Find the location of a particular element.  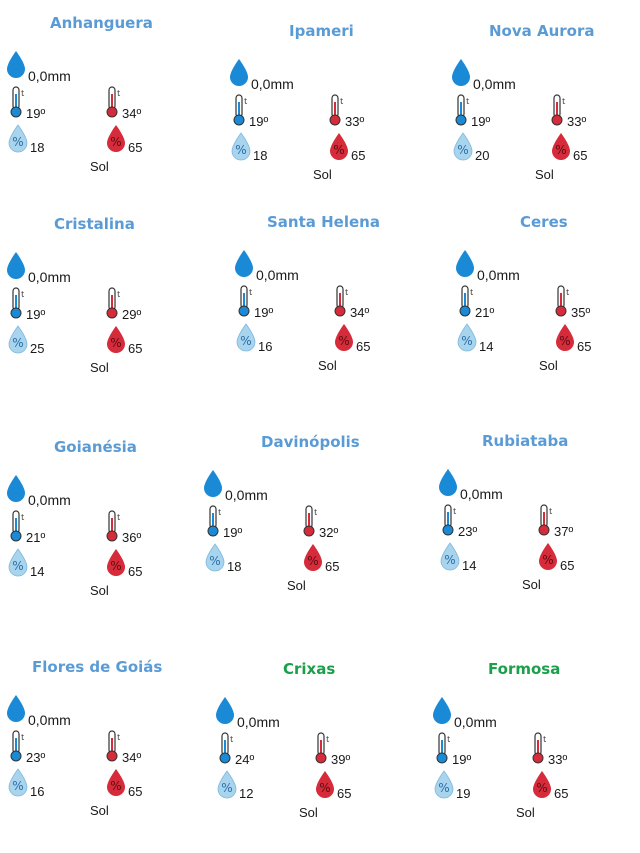

city-name: Anhanguera is located at coordinates (101, 23).